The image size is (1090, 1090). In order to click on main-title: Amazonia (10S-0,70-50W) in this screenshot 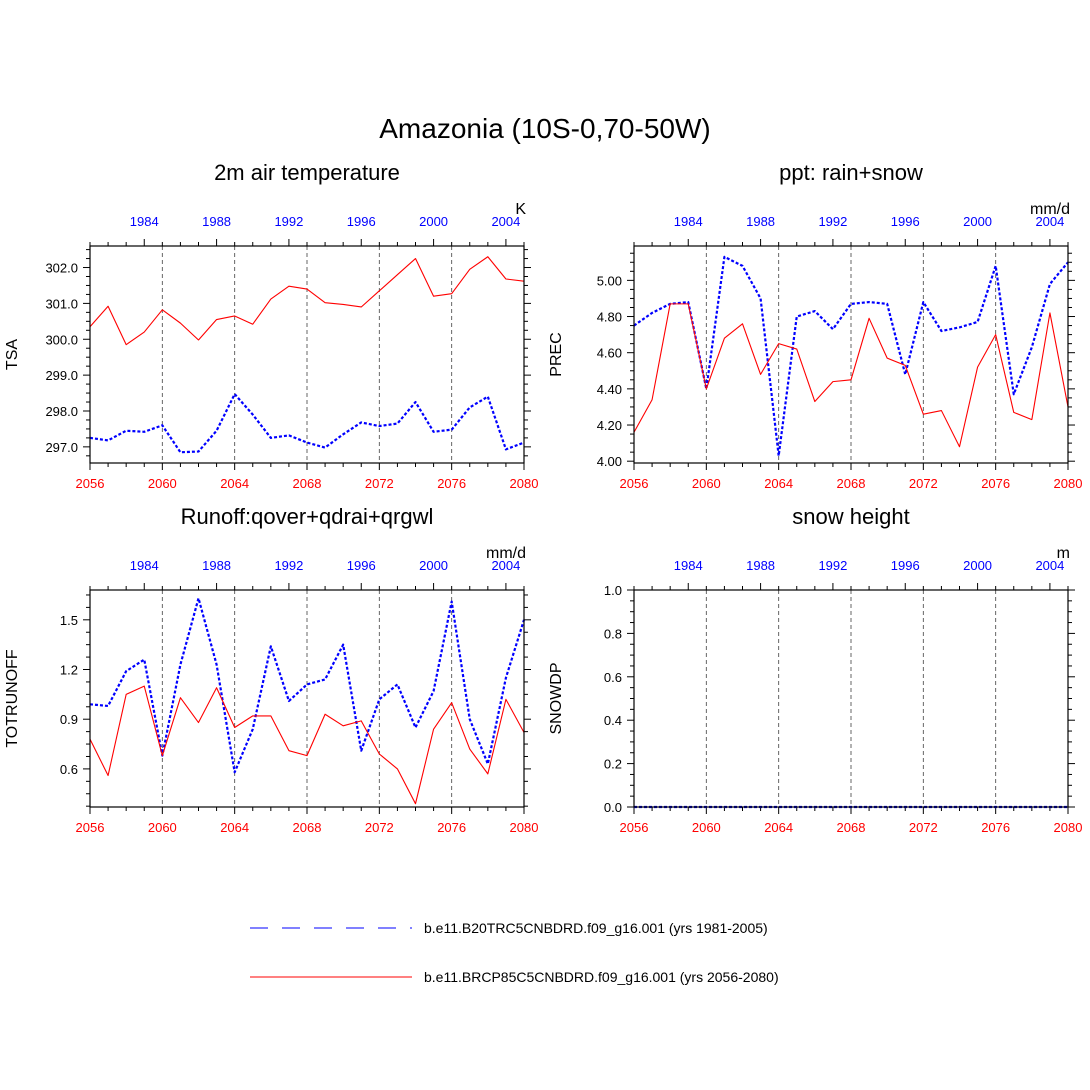, I will do `click(544, 128)`.